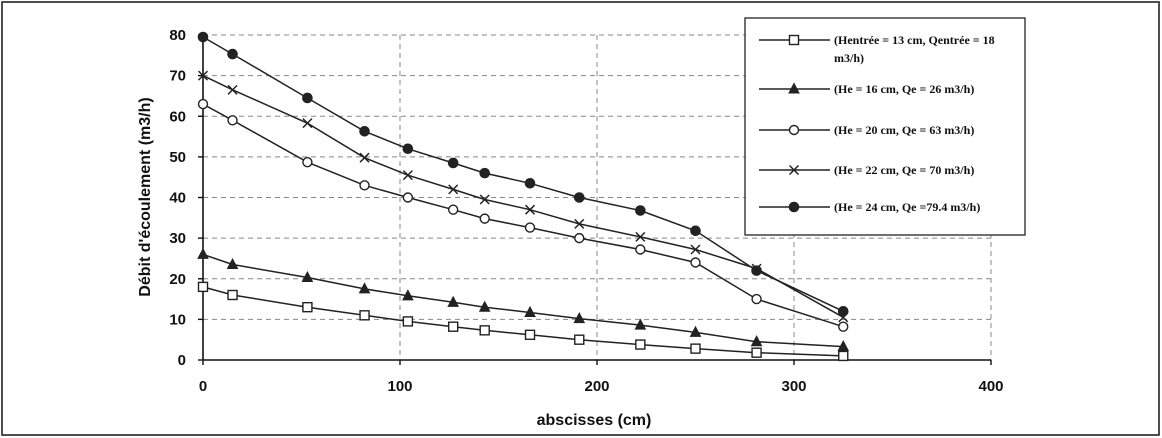 This screenshot has height=438, width=1162. What do you see at coordinates (177, 279) in the screenshot?
I see `y-tick-label: 20` at bounding box center [177, 279].